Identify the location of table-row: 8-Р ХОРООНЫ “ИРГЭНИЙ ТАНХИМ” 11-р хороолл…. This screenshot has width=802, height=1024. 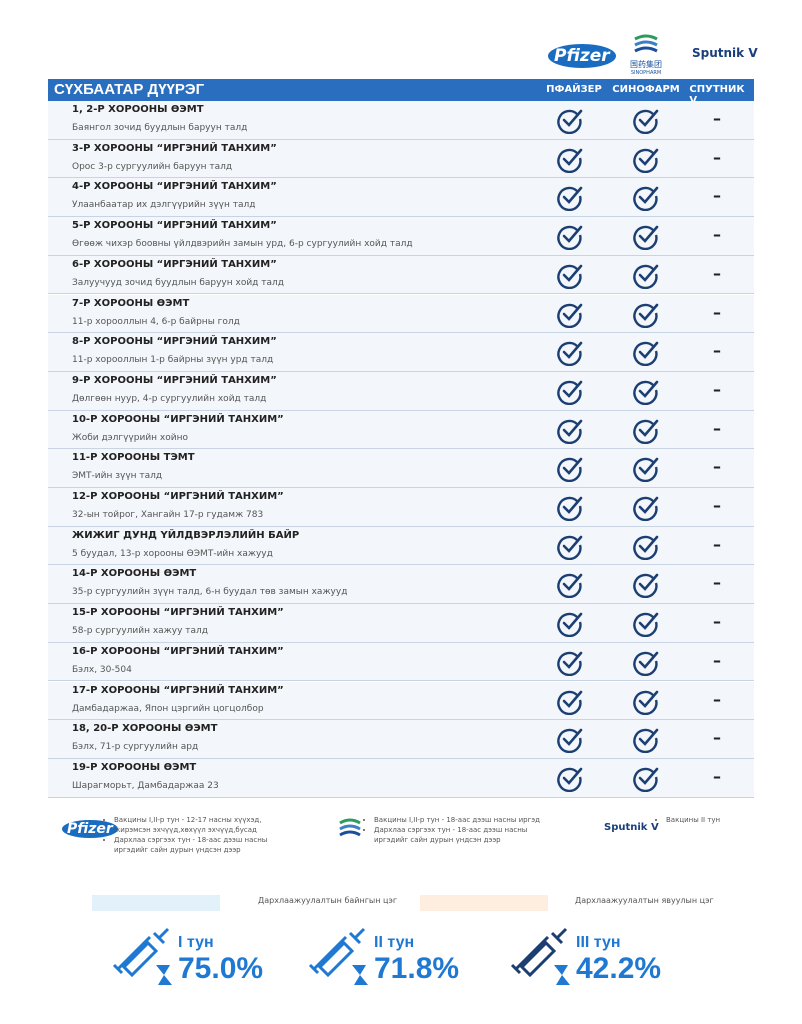
(401, 352).